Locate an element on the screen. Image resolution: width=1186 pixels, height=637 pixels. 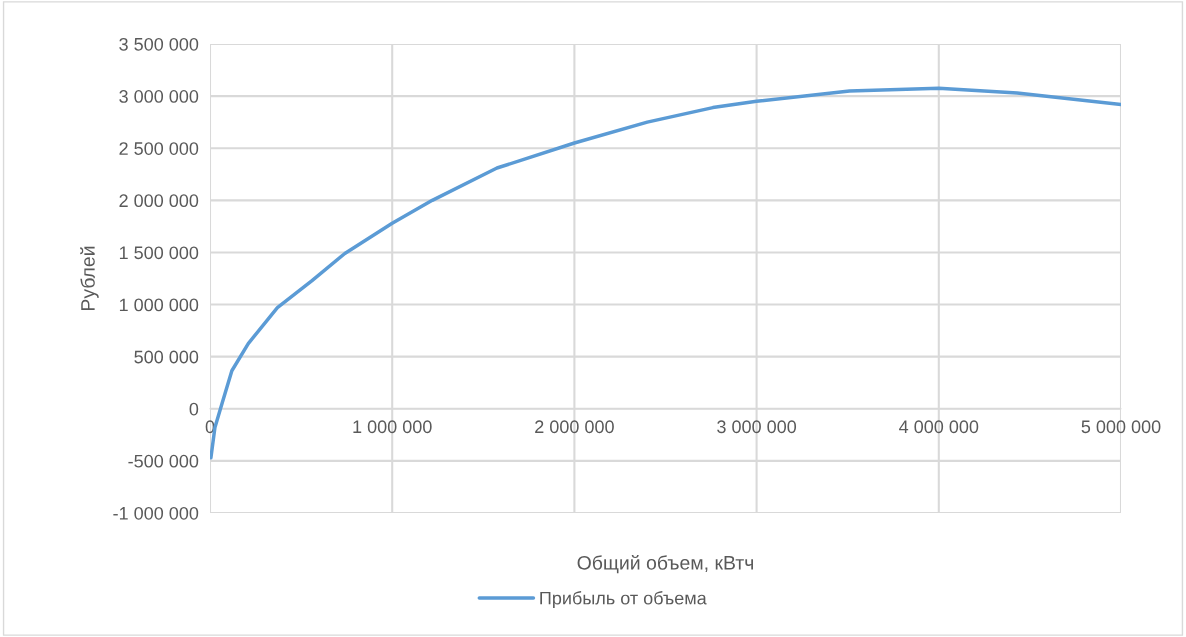
y-tick-label: -1 000 000 is located at coordinates (156, 513).